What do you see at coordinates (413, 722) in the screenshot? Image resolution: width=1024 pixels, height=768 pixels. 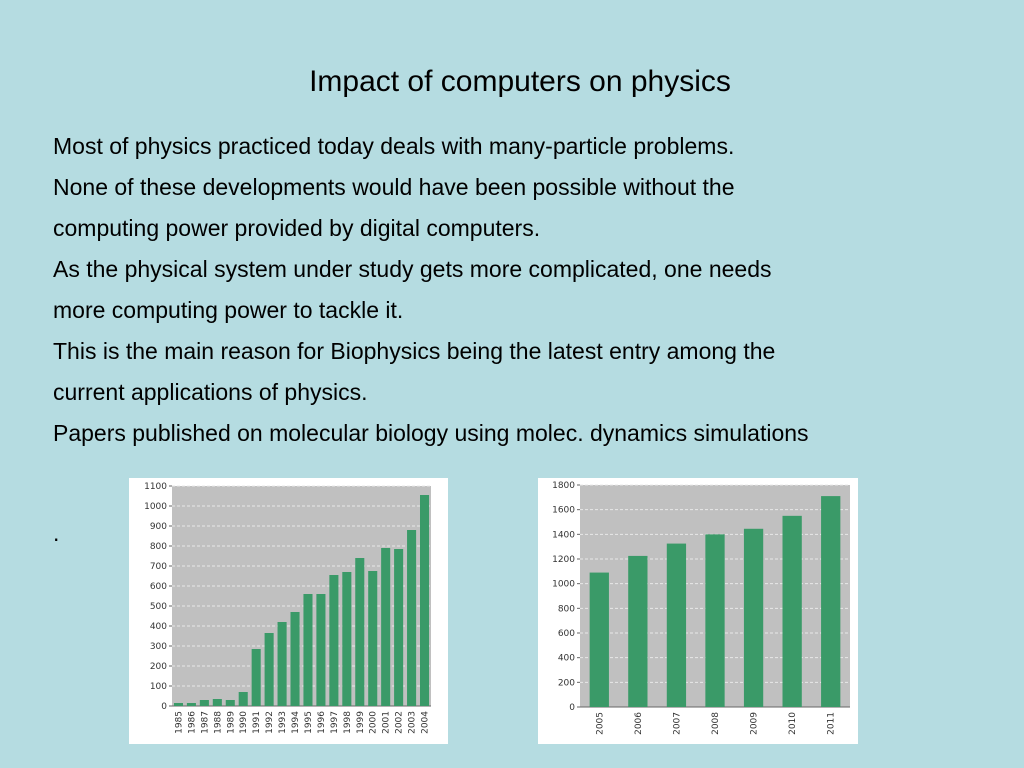 I see `x-tick-label: 2003` at bounding box center [413, 722].